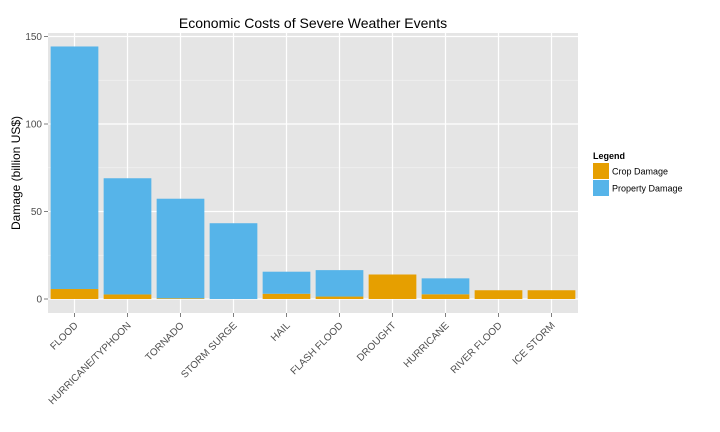 Image resolution: width=720 pixels, height=432 pixels. Describe the element at coordinates (39, 300) in the screenshot. I see `y-tick-label: 0` at that location.